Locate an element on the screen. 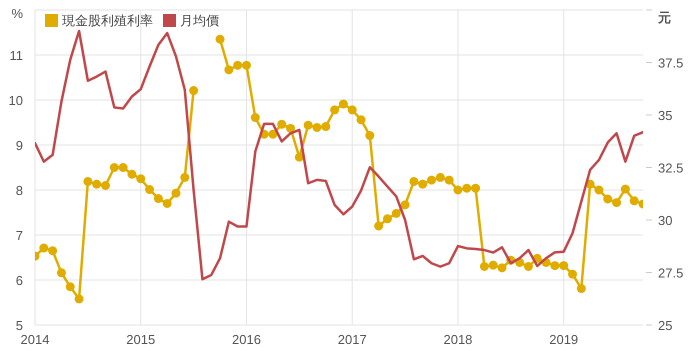 This screenshot has width=688, height=351. legend-label: 現金股利殖利率 is located at coordinates (107, 20).